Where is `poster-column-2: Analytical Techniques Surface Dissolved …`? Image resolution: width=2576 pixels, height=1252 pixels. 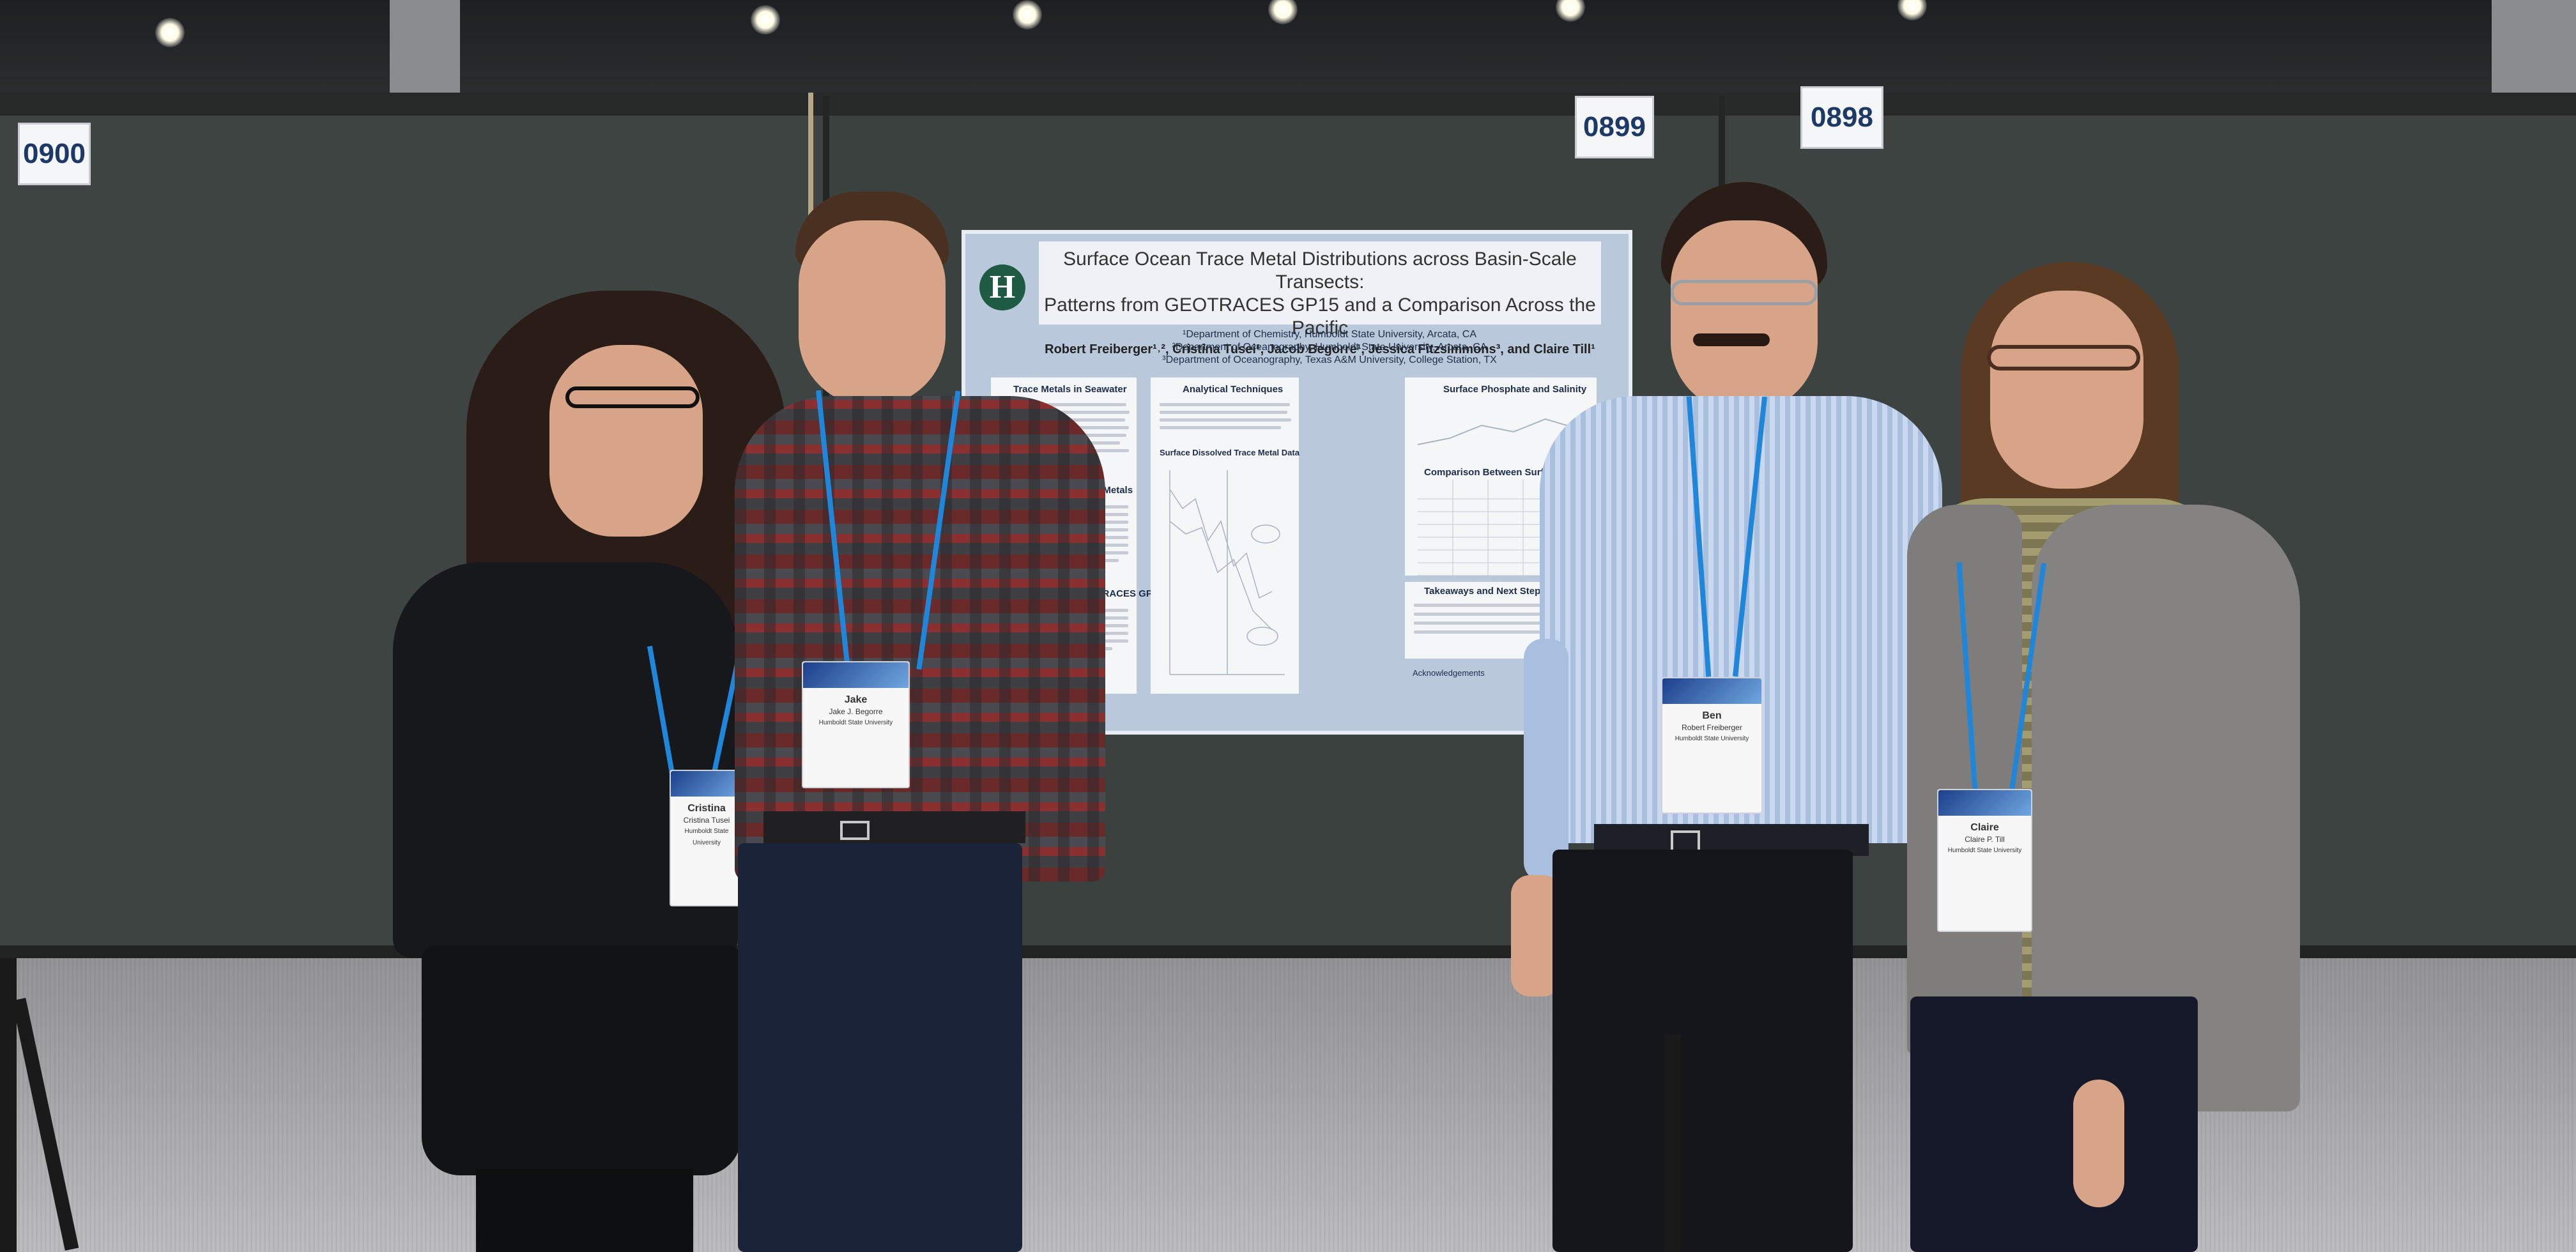
poster-column-2: Analytical Techniques Surface Dissolved … is located at coordinates (1225, 536).